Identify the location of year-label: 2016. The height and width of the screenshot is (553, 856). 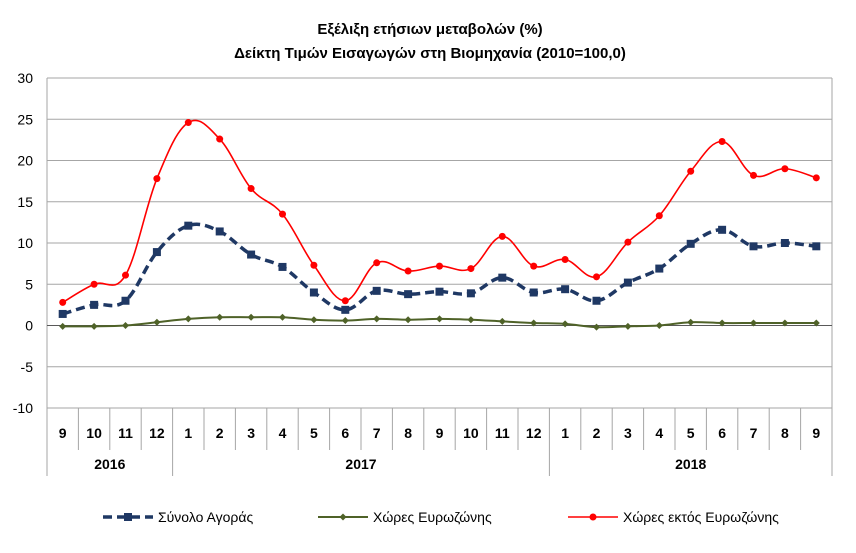
(109, 464).